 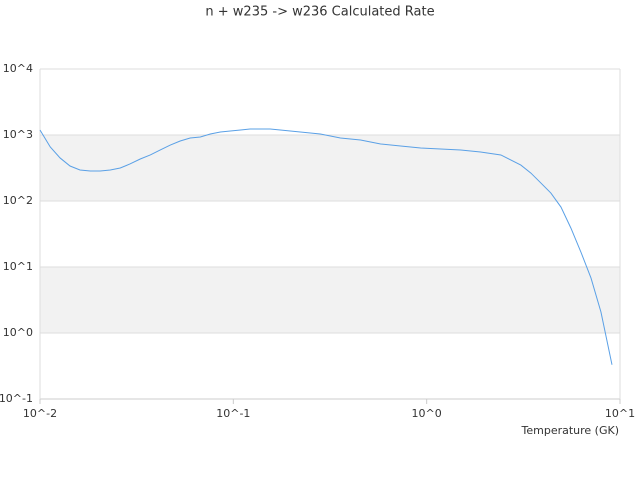 I want to click on y-tick-label: 10^0, so click(x=18, y=332).